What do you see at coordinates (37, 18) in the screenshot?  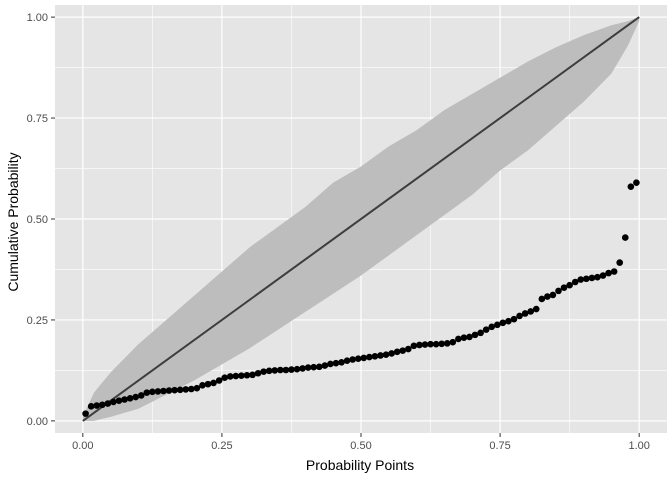 I see `y-tick-label: 1.00` at bounding box center [37, 18].